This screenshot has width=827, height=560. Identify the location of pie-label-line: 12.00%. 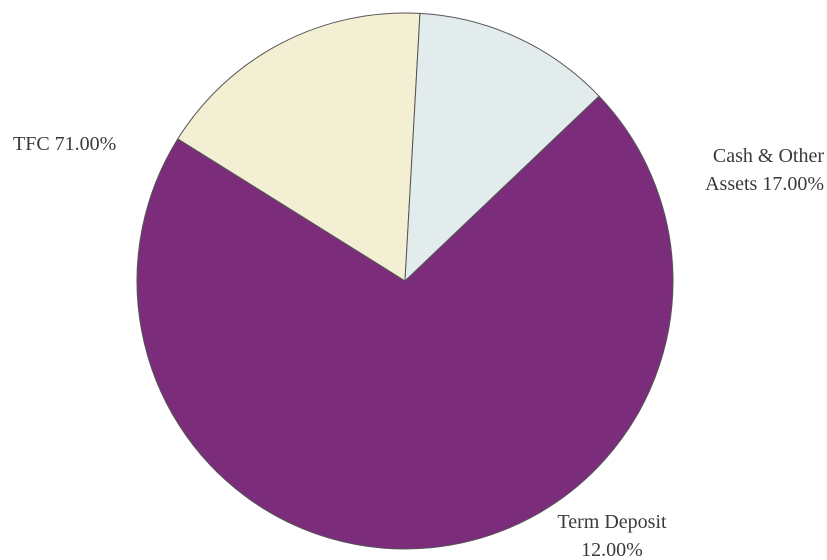
(612, 549).